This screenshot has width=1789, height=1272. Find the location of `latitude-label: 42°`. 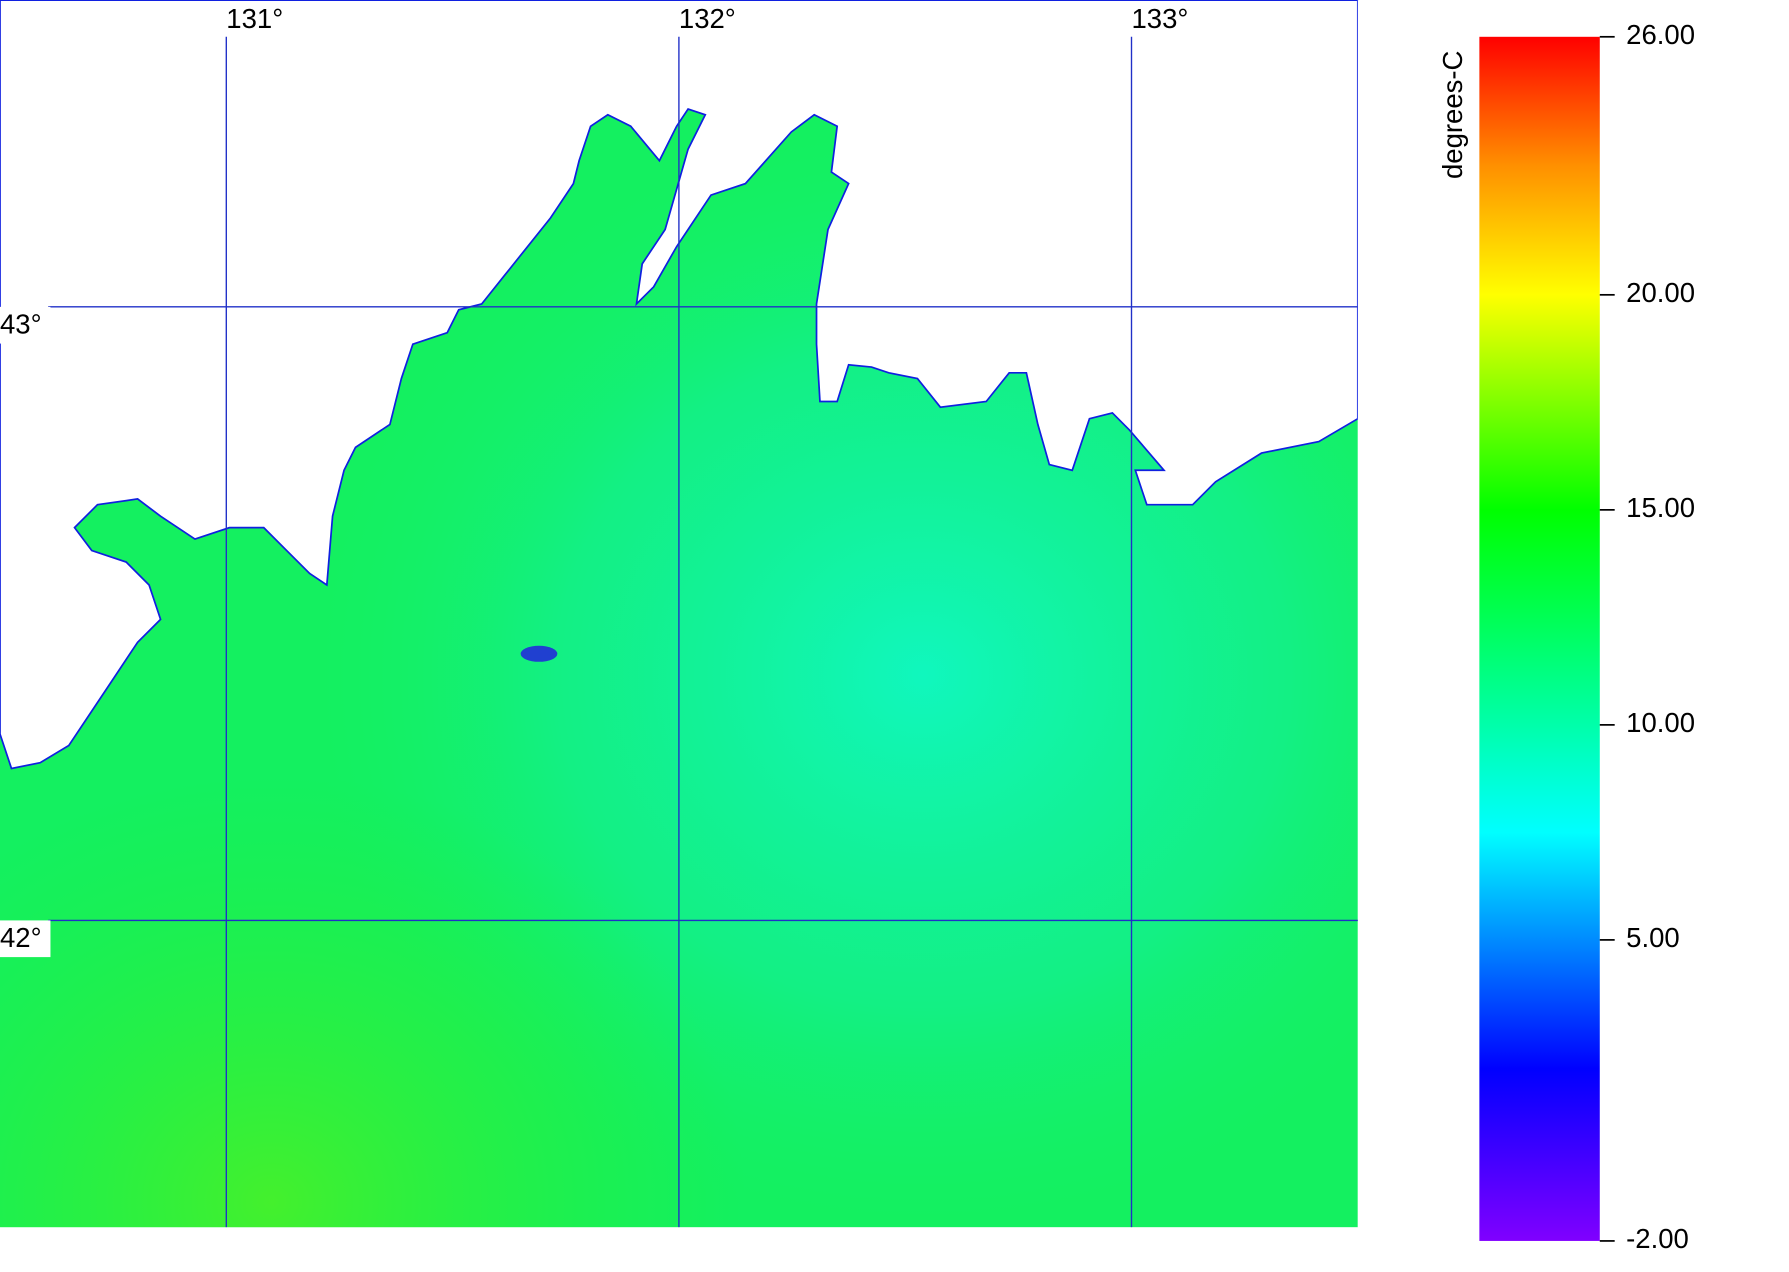

latitude-label: 42° is located at coordinates (21, 937).